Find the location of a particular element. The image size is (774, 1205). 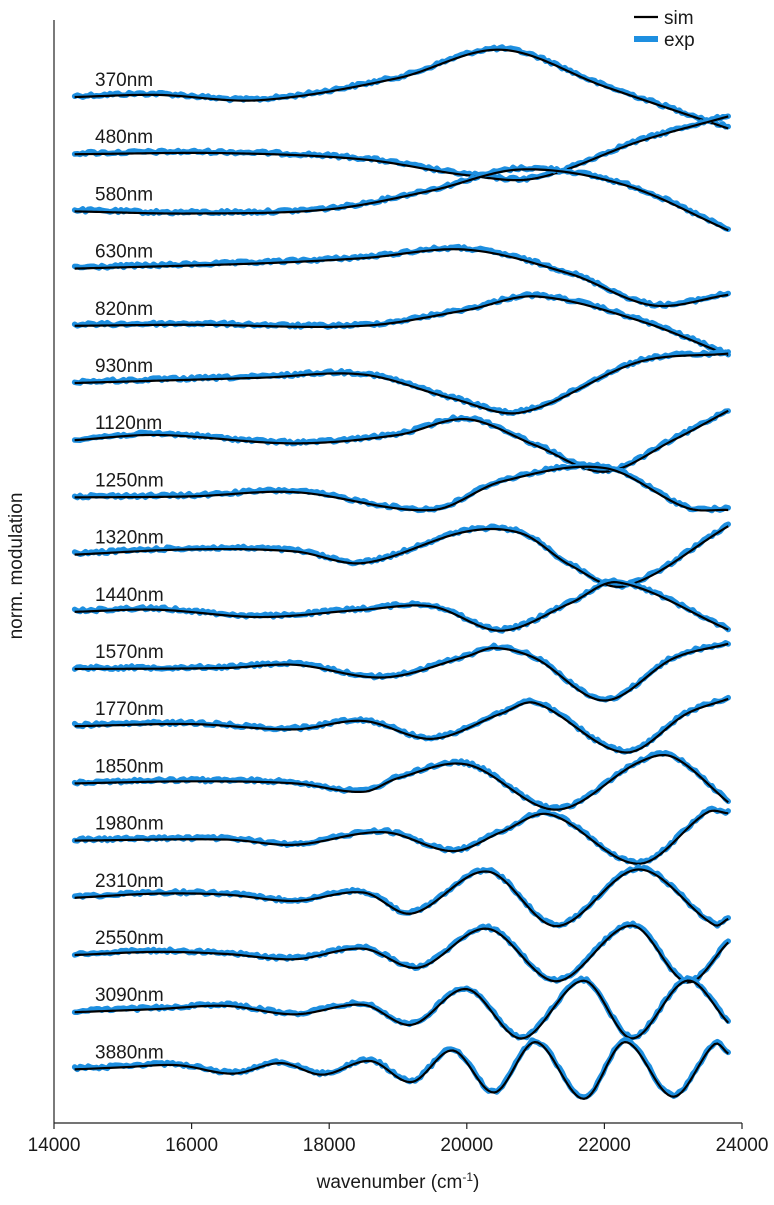

trace-label: 1440nm is located at coordinates (129, 595).